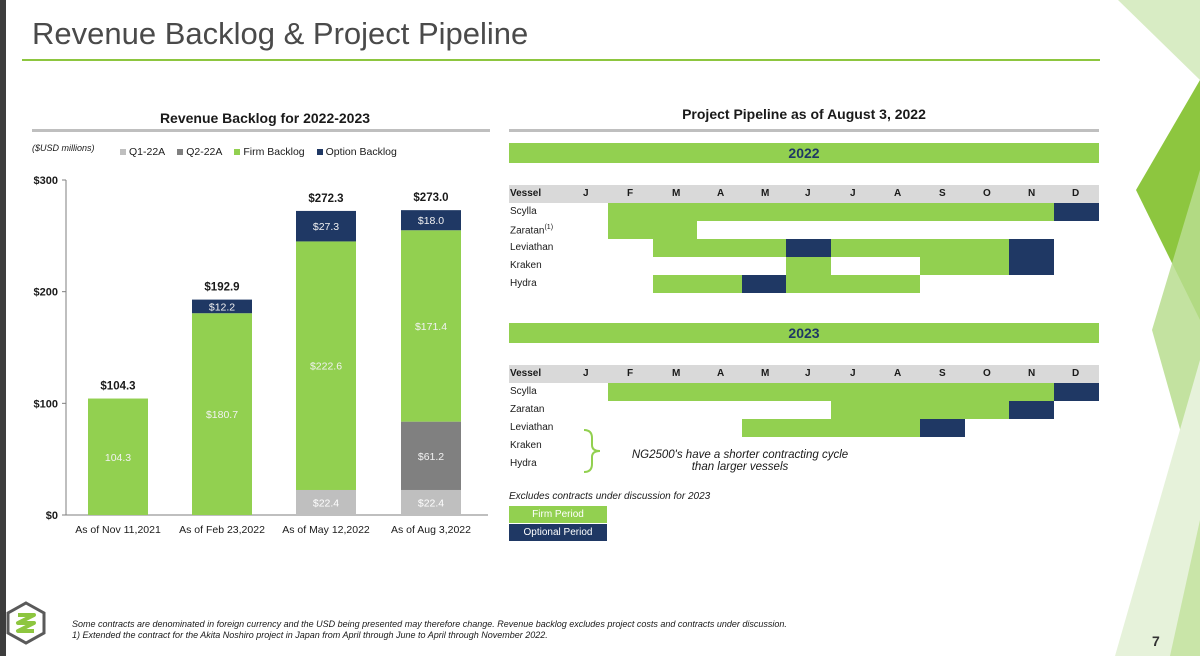  I want to click on pipeline-title-rule, so click(804, 130).